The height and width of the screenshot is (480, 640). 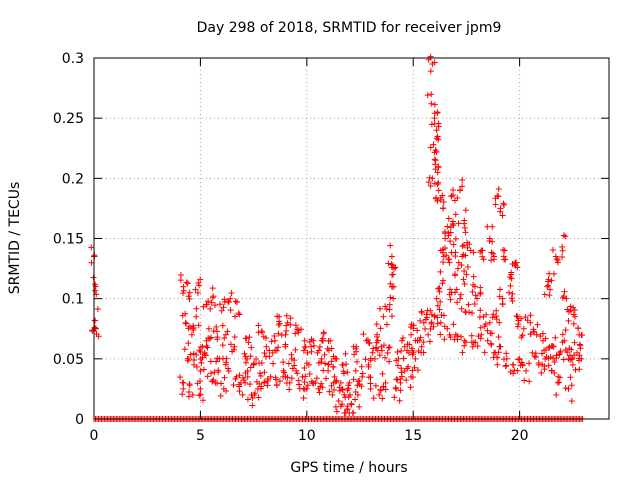 What do you see at coordinates (73, 300) in the screenshot?
I see `y-tick-label: 0.1` at bounding box center [73, 300].